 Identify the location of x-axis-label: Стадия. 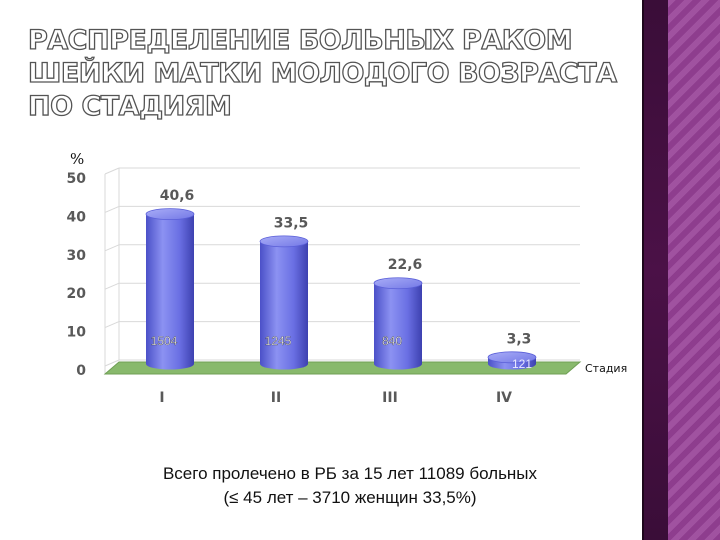
(606, 368).